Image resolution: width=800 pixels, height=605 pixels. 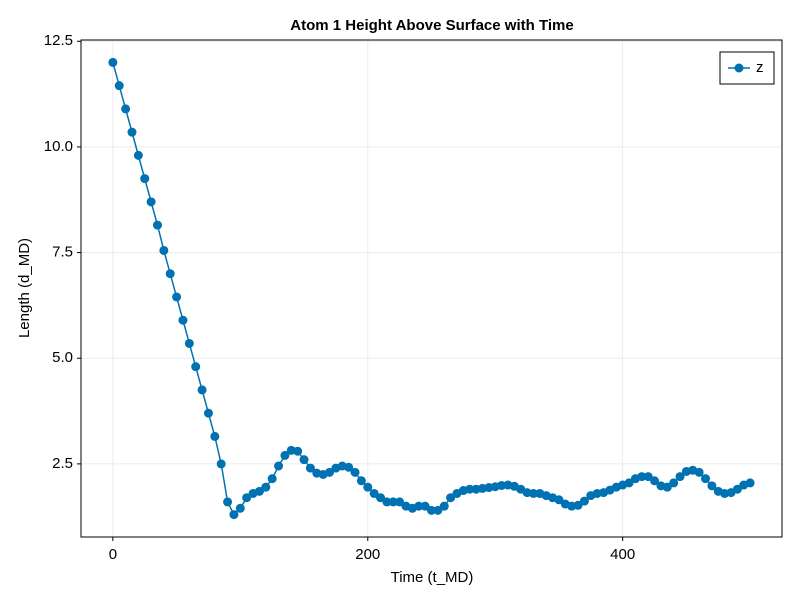 What do you see at coordinates (58, 40) in the screenshot?
I see `y-tick-label: 12.5` at bounding box center [58, 40].